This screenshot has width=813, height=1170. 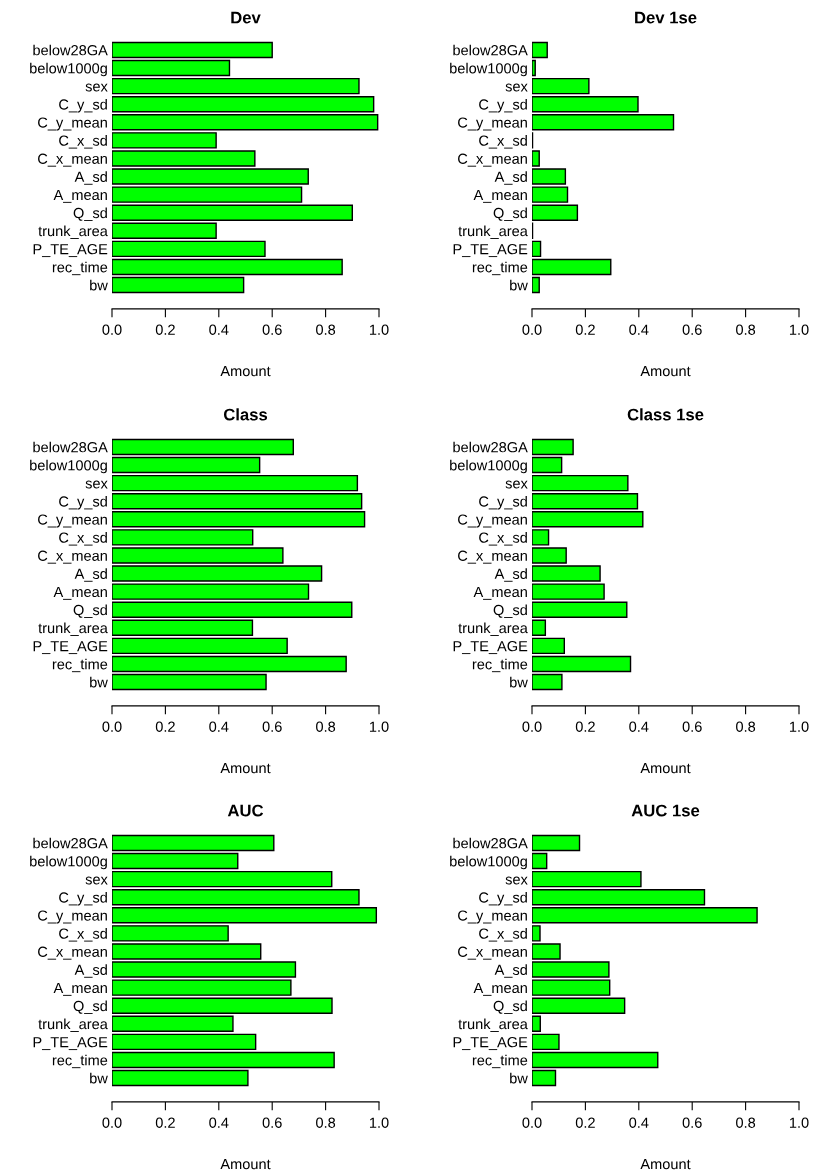 What do you see at coordinates (246, 17) in the screenshot?
I see `chart-title: Dev` at bounding box center [246, 17].